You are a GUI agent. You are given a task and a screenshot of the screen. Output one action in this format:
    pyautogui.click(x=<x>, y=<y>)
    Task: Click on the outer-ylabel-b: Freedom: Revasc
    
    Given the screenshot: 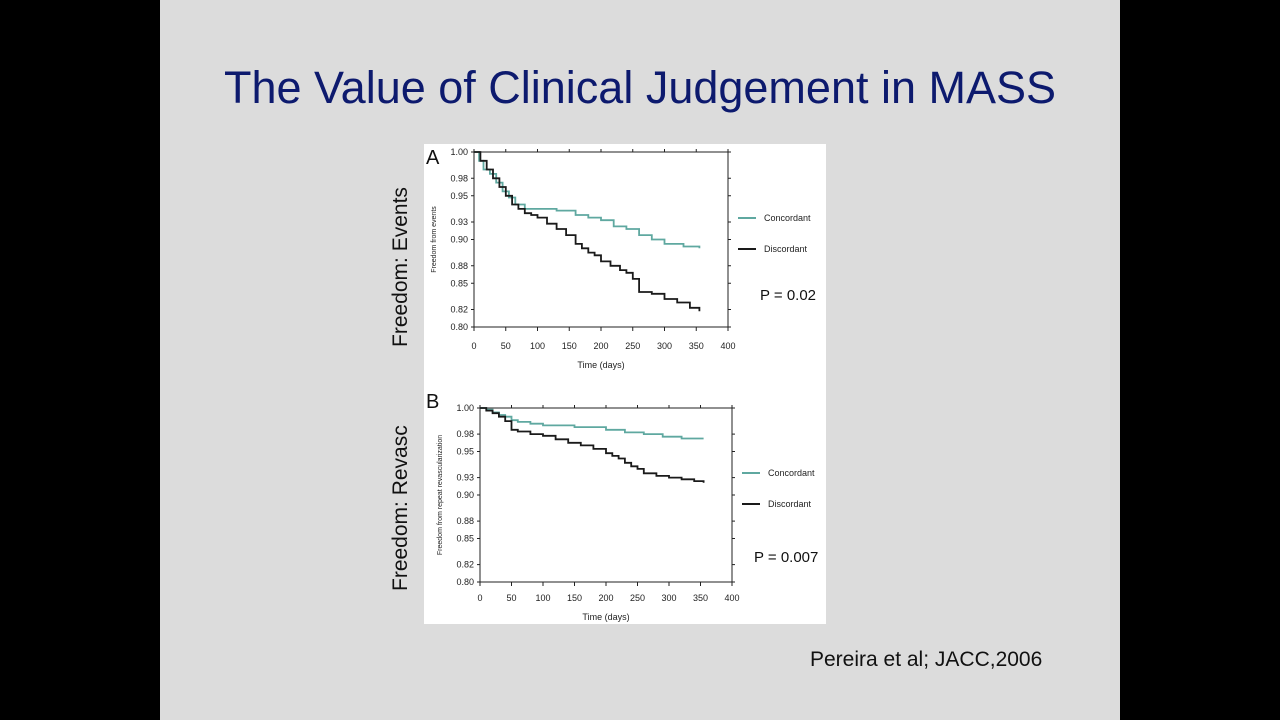 What is the action you would take?
    pyautogui.click(x=400, y=508)
    